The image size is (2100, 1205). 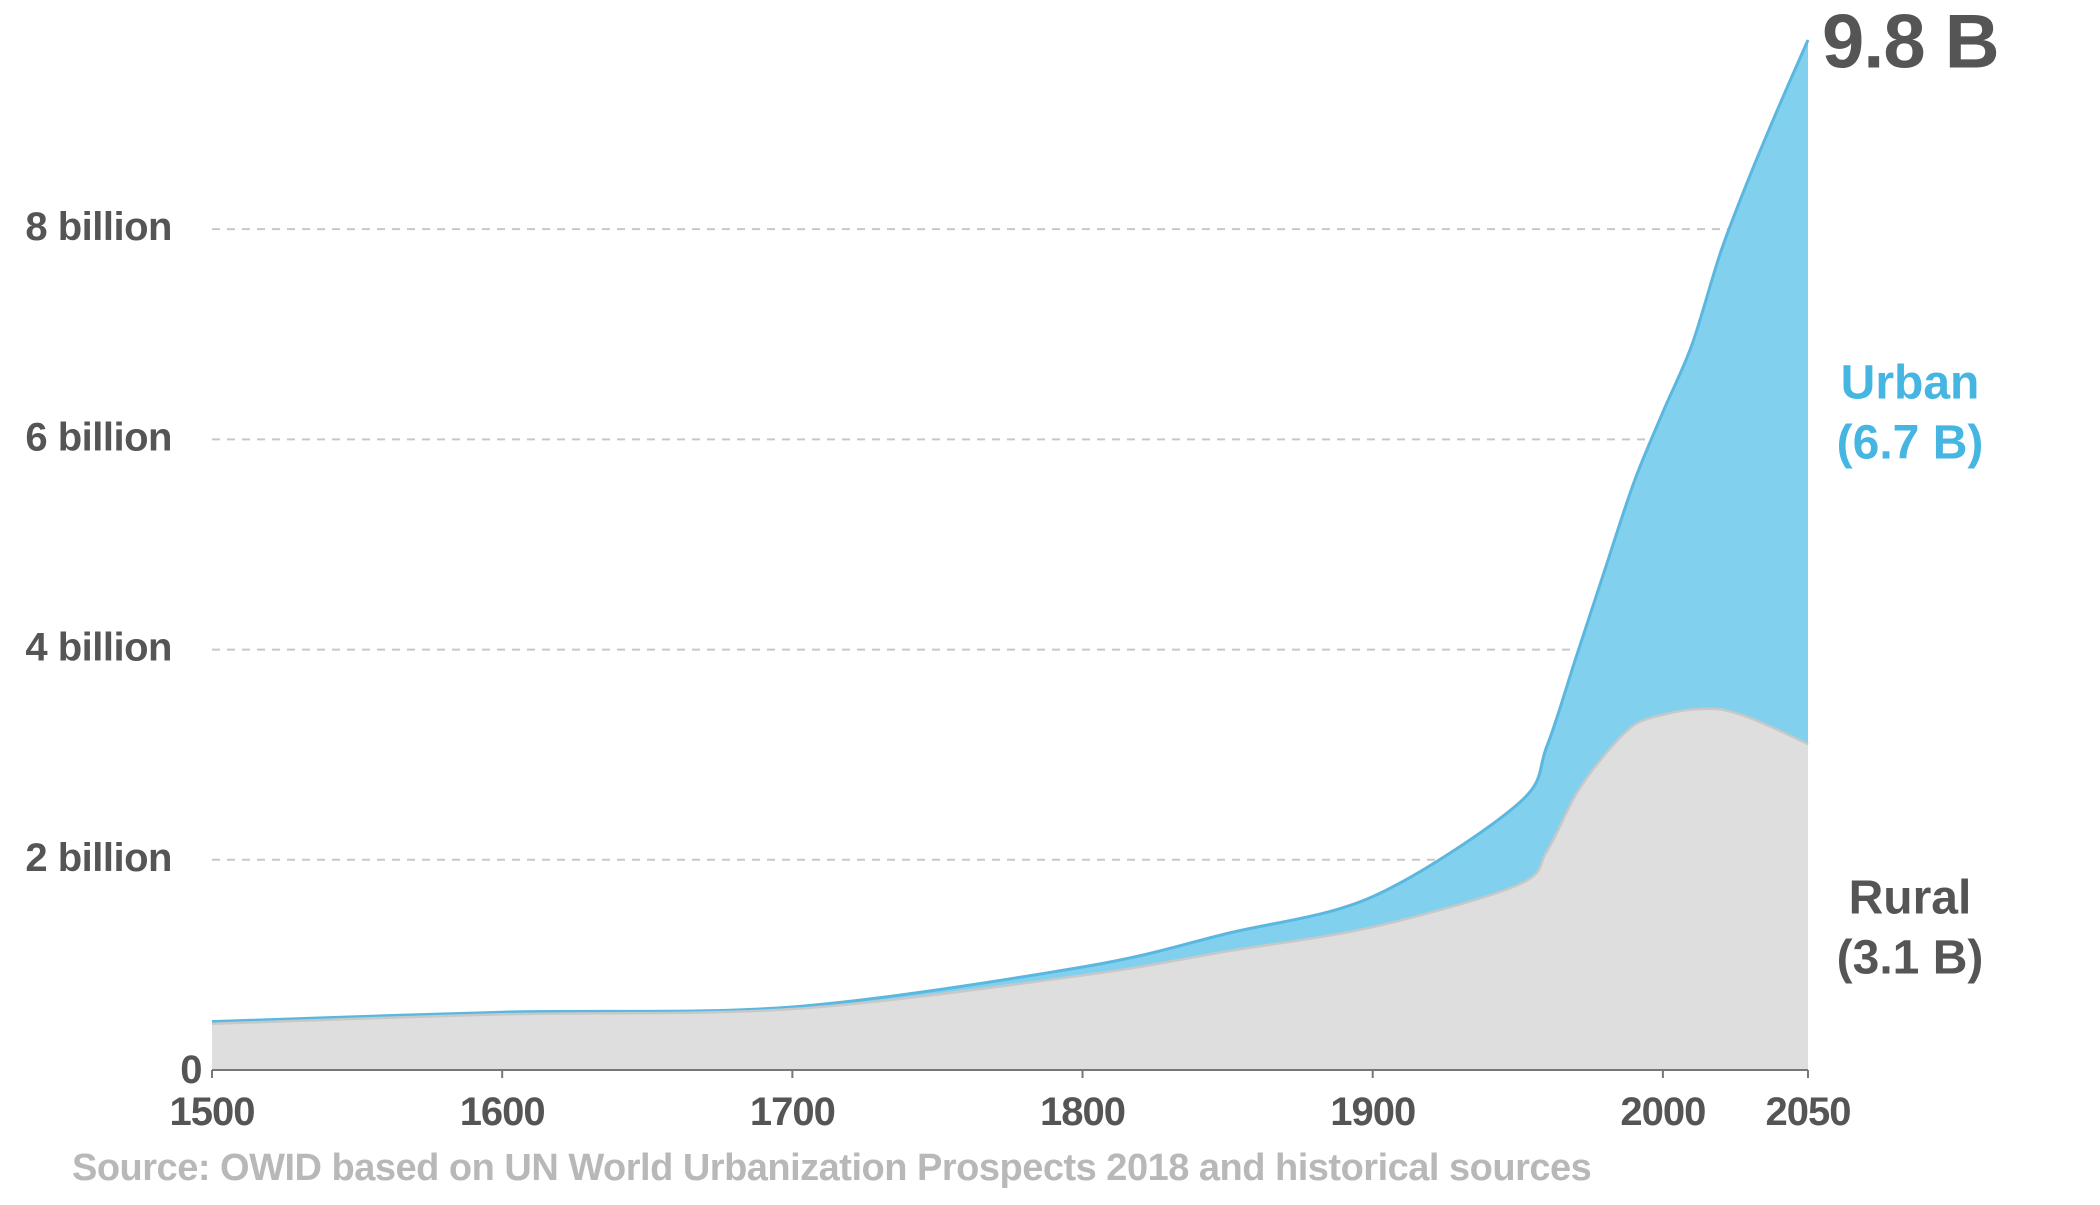 What do you see at coordinates (98, 437) in the screenshot?
I see `y-tick-label: 6 billion` at bounding box center [98, 437].